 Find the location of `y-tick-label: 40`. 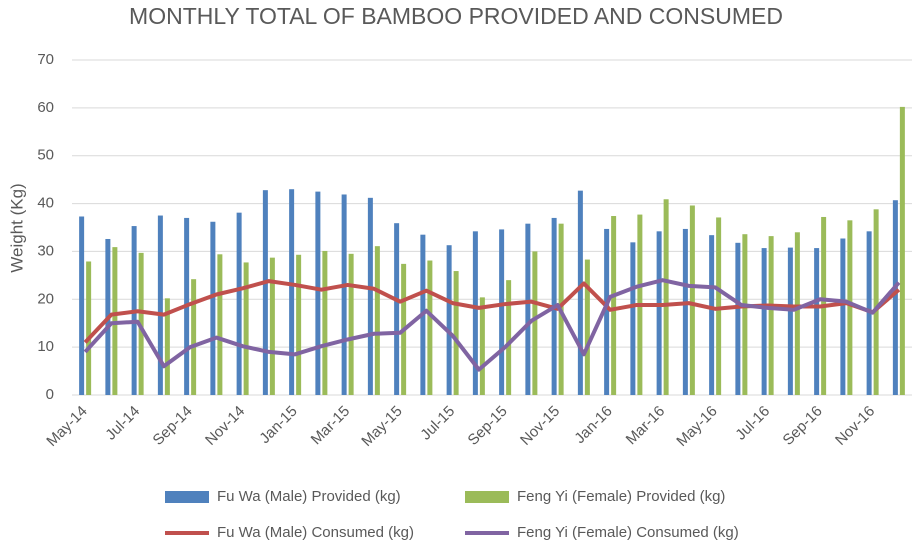

y-tick-label: 40 is located at coordinates (45, 203).